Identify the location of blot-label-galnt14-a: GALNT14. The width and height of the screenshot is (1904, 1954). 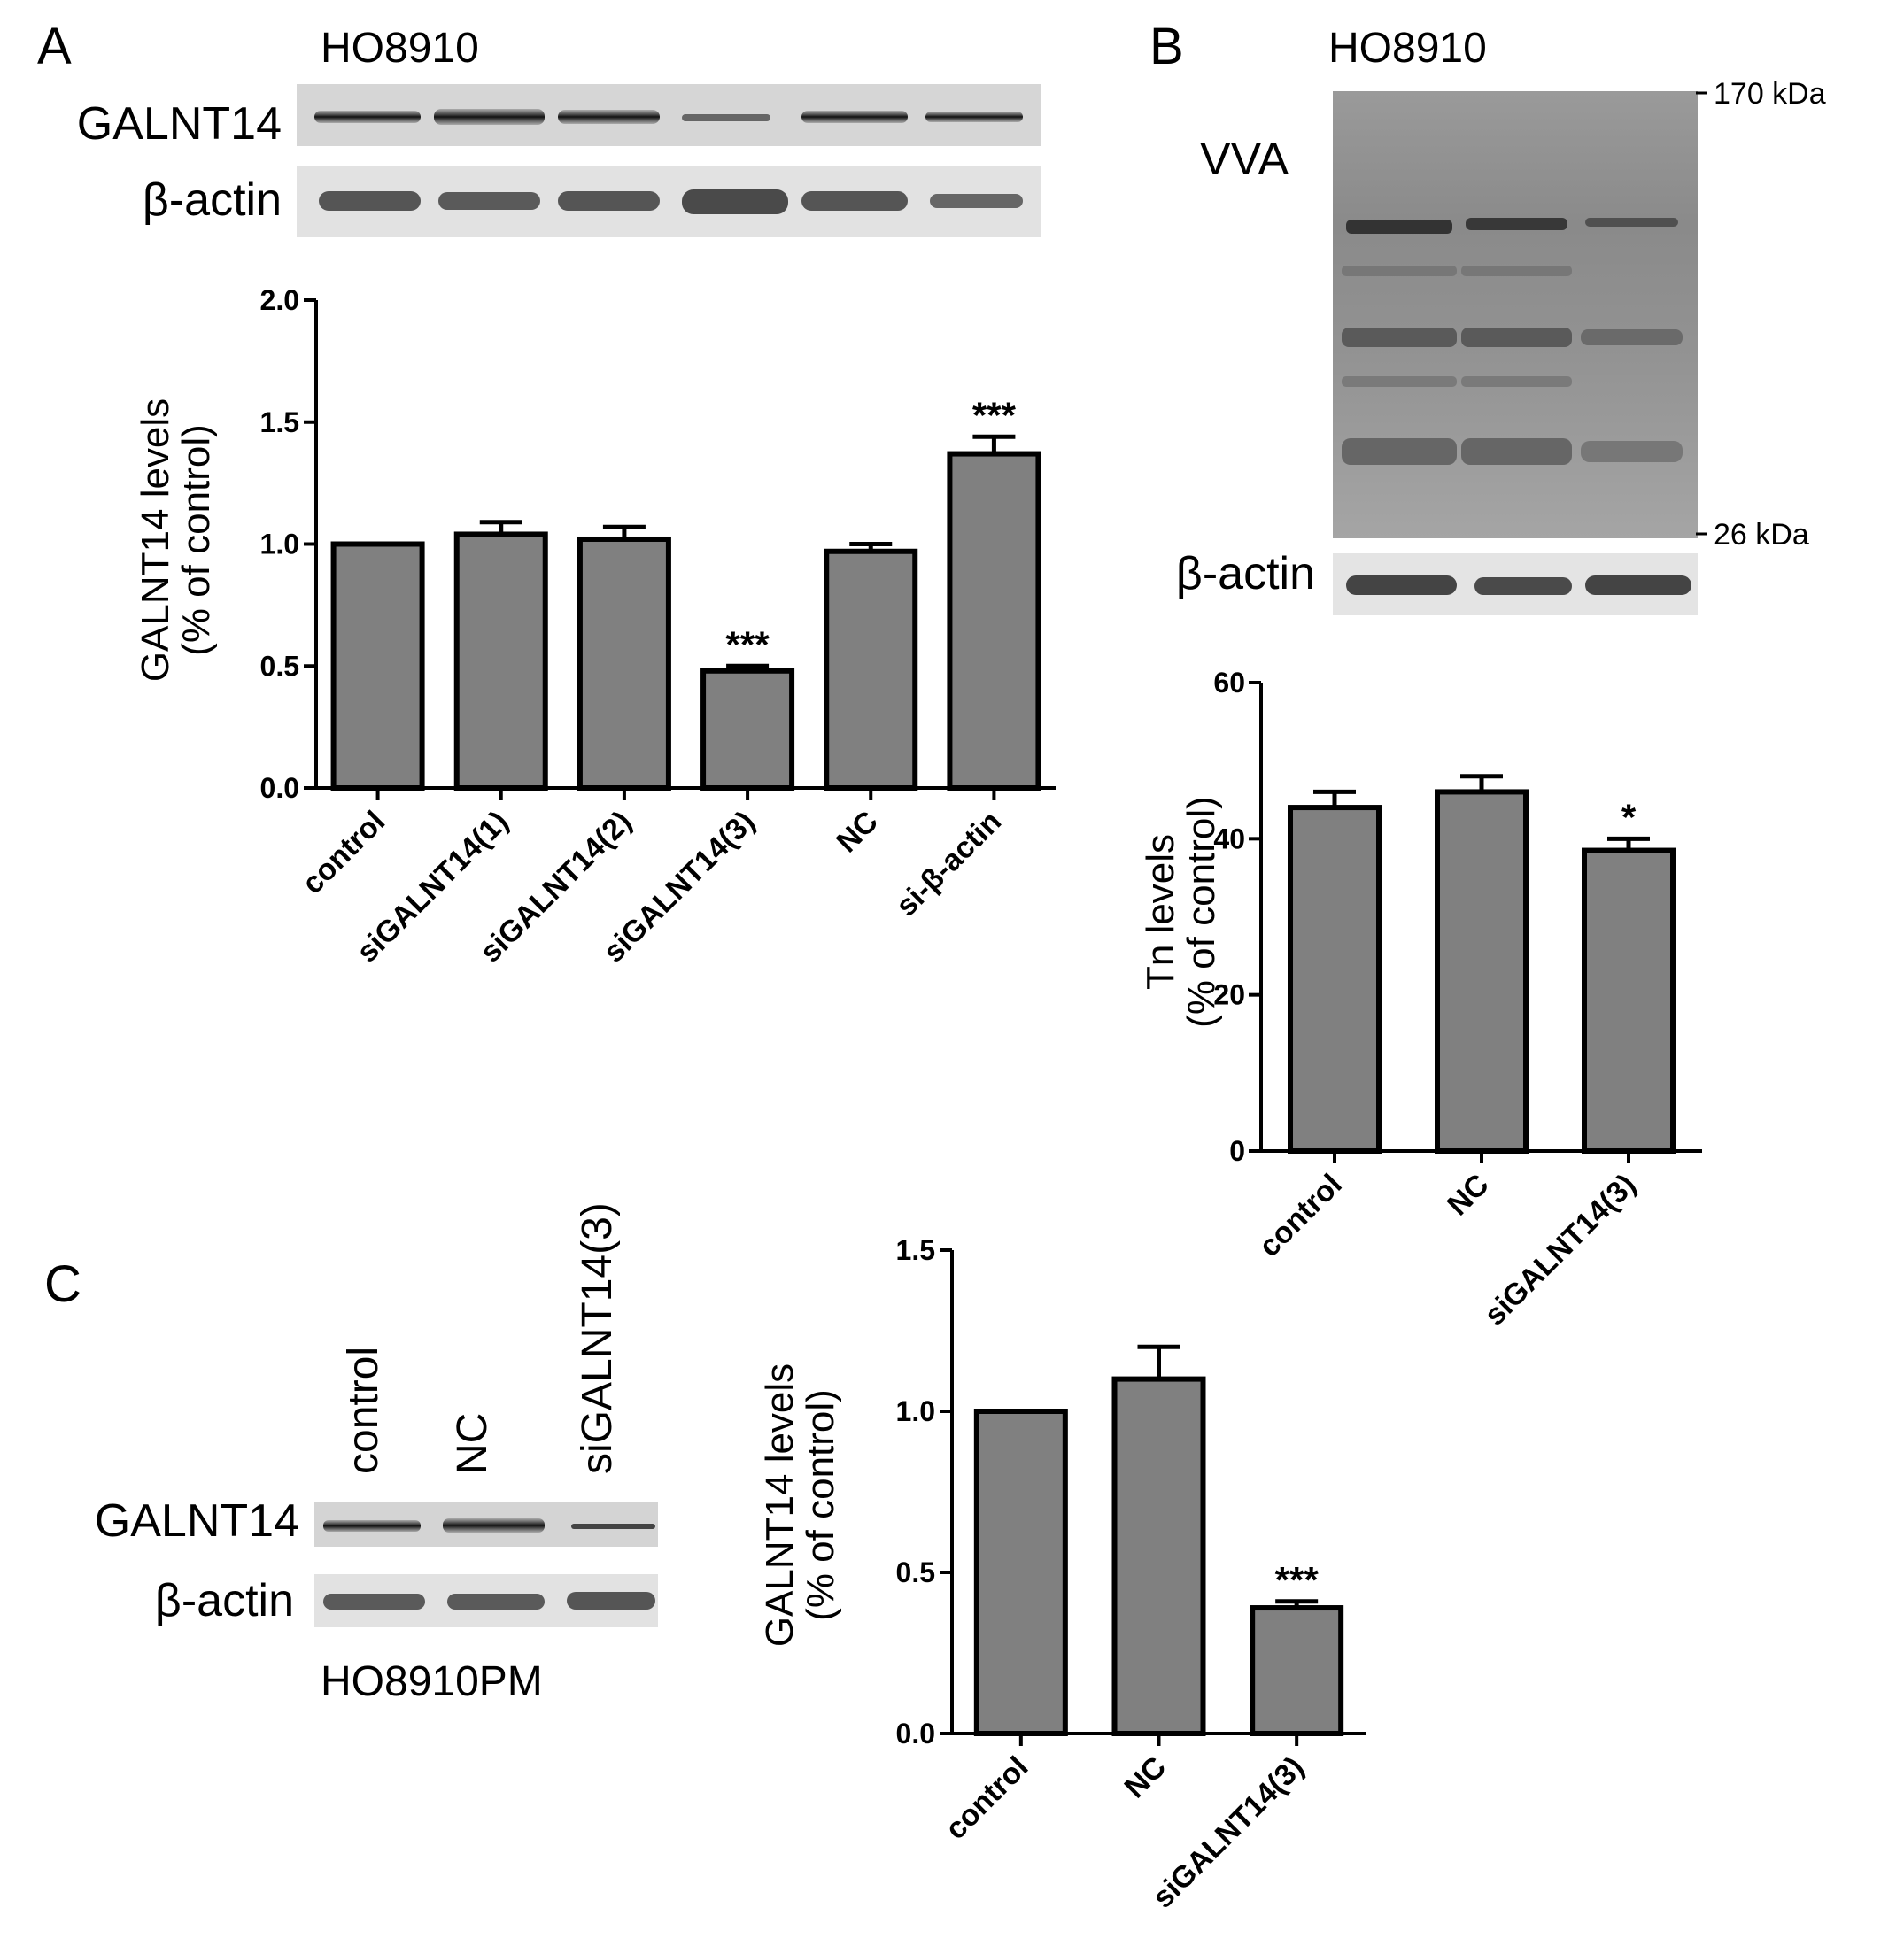
(179, 124).